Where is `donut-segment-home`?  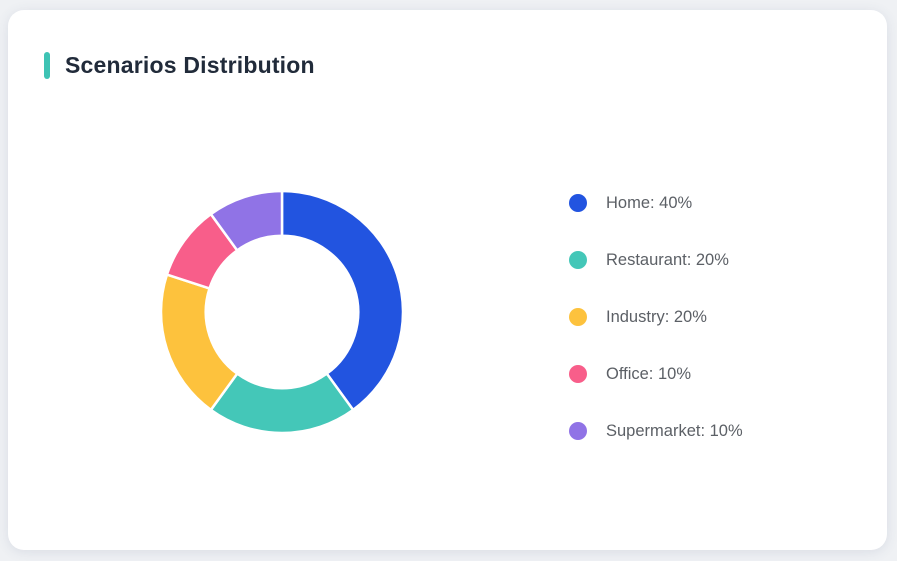 donut-segment-home is located at coordinates (342, 300).